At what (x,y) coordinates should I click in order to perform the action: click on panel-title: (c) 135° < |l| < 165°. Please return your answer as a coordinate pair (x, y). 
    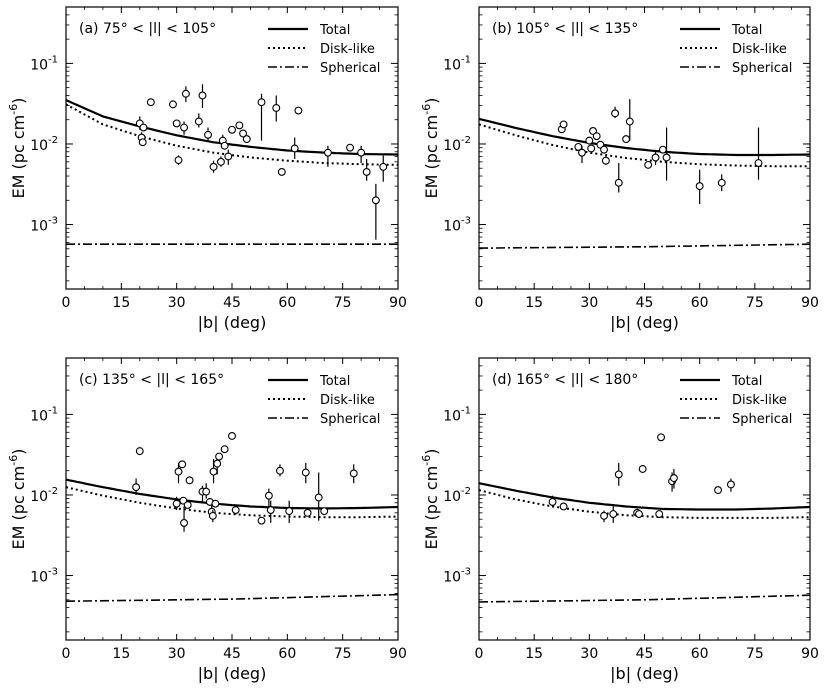
    Looking at the image, I should click on (151, 380).